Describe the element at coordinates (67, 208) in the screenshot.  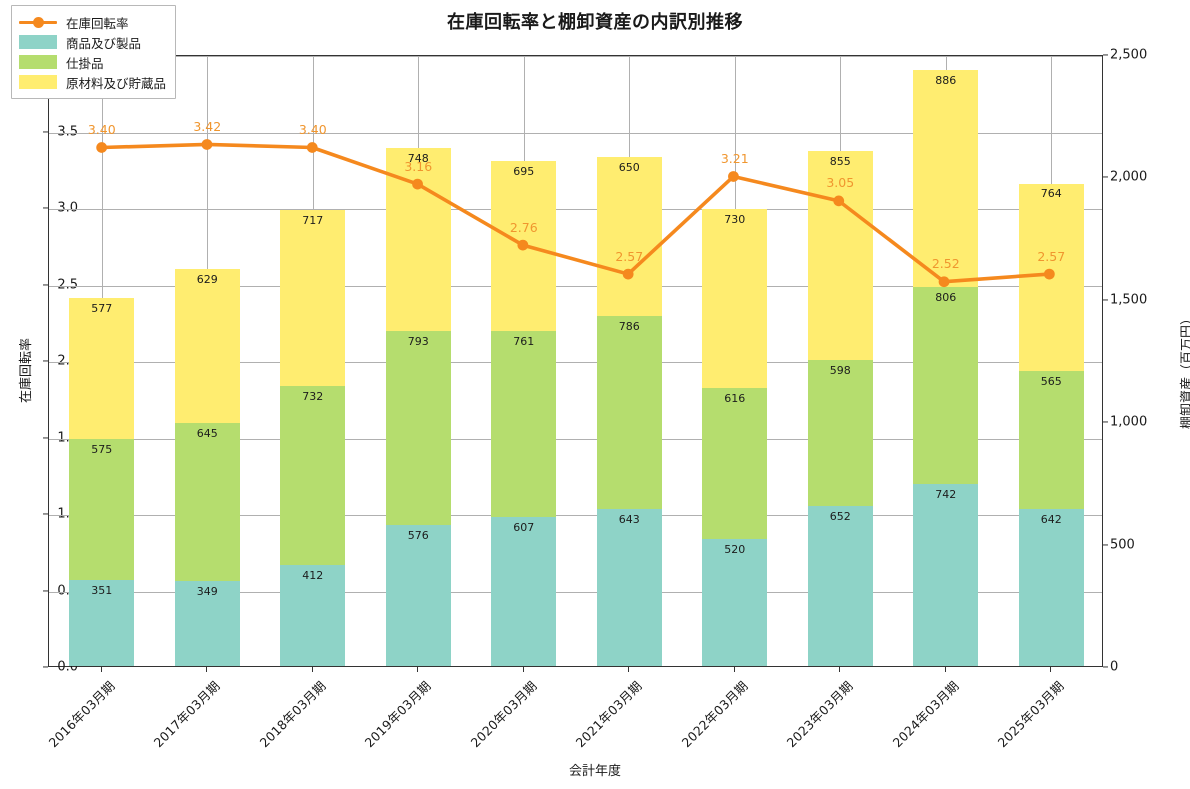
I see `y-axis-left-tick-label: 3.0` at that location.